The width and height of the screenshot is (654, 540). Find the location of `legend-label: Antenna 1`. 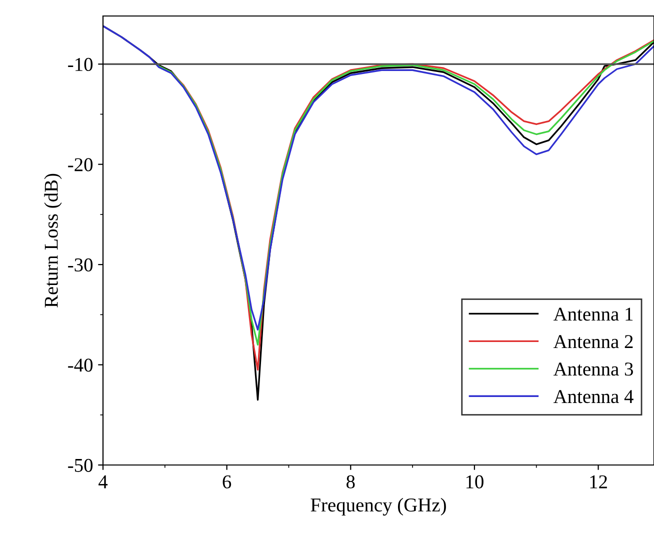

legend-label: Antenna 1 is located at coordinates (593, 314).